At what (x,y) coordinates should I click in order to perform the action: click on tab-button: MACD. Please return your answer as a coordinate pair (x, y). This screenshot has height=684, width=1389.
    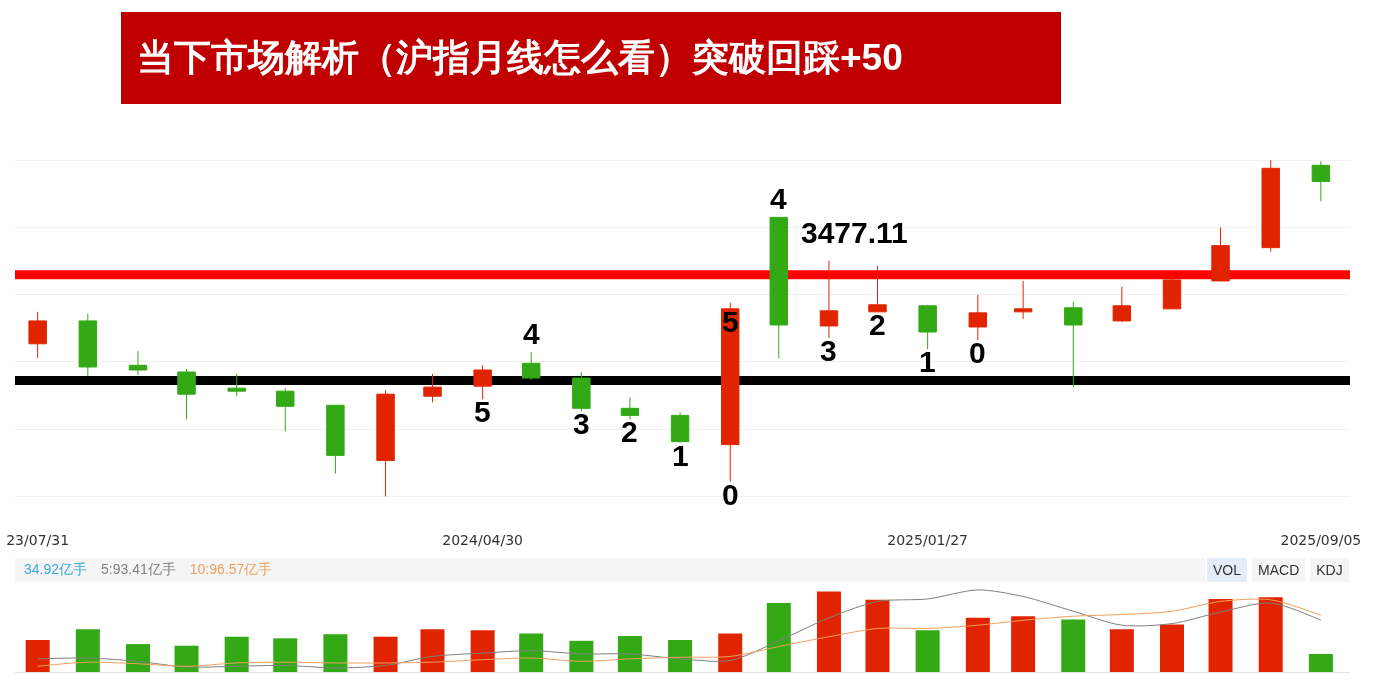
    Looking at the image, I should click on (1279, 570).